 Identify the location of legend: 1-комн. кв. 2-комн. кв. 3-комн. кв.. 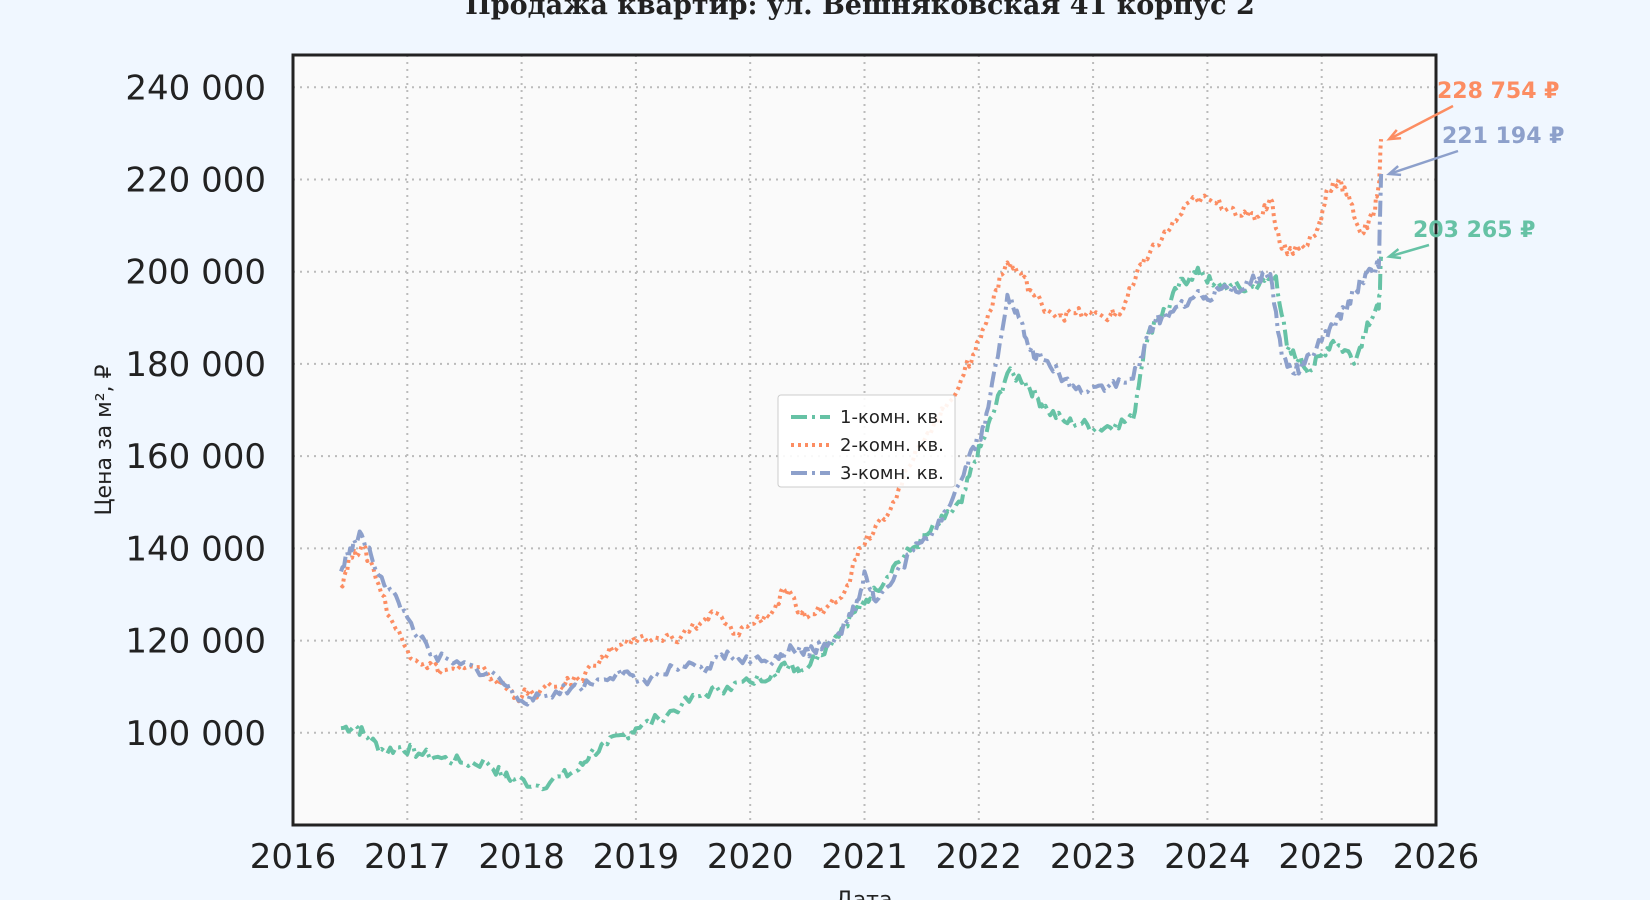
(866, 441).